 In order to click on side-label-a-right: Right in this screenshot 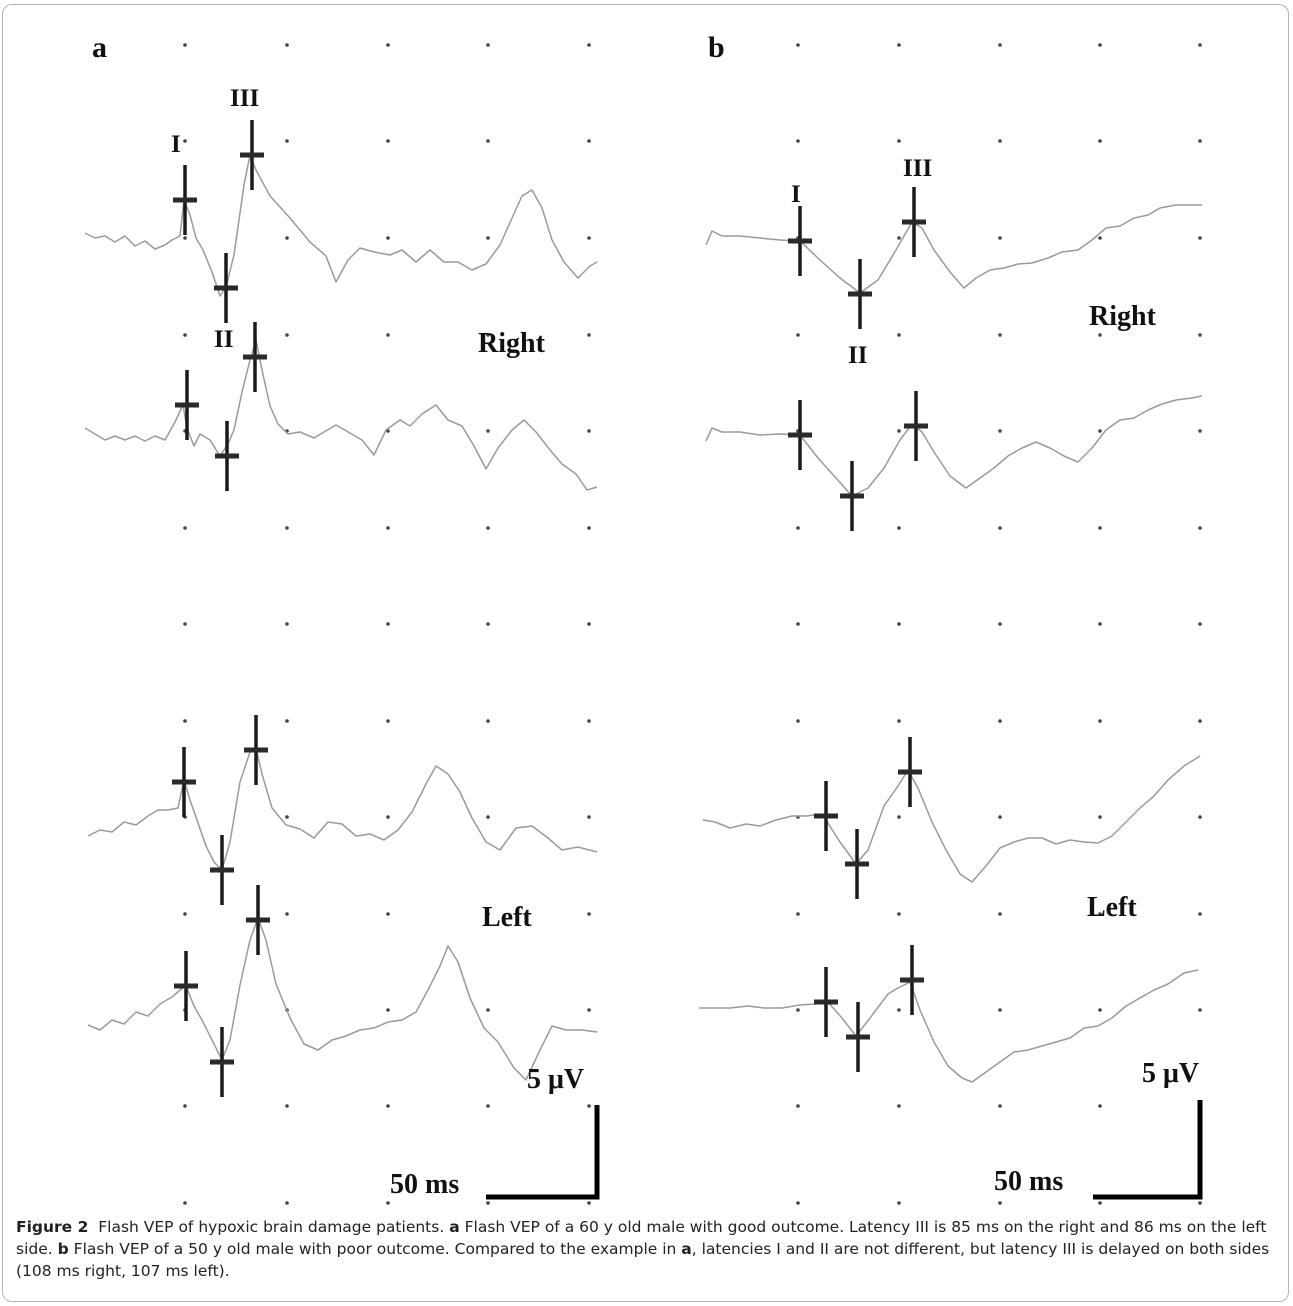, I will do `click(512, 343)`.